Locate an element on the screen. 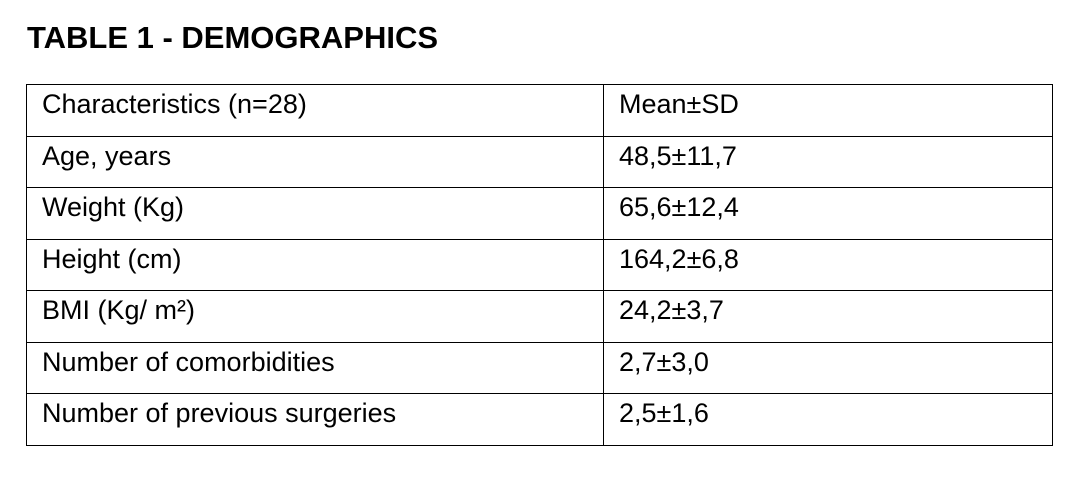  table-cell: Characteristics (n=28) is located at coordinates (315, 110).